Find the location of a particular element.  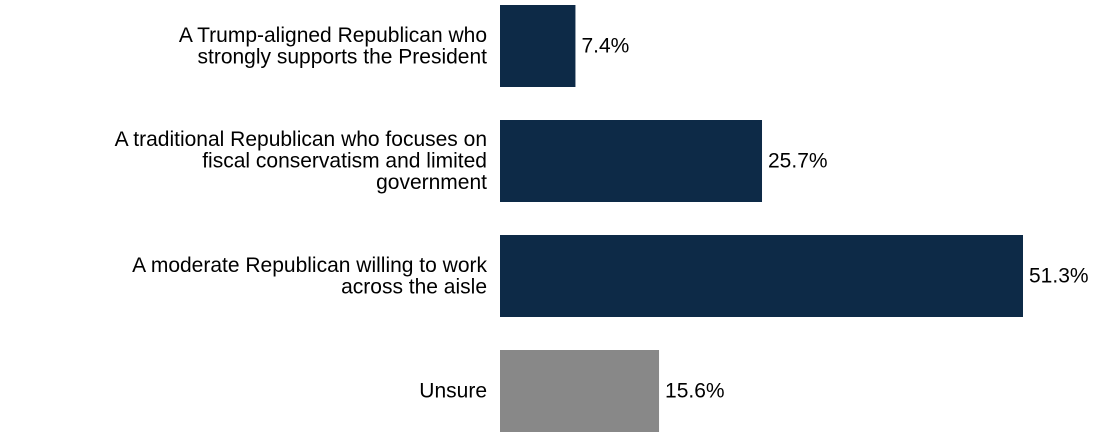

category-label-3: Unsure is located at coordinates (453, 391).